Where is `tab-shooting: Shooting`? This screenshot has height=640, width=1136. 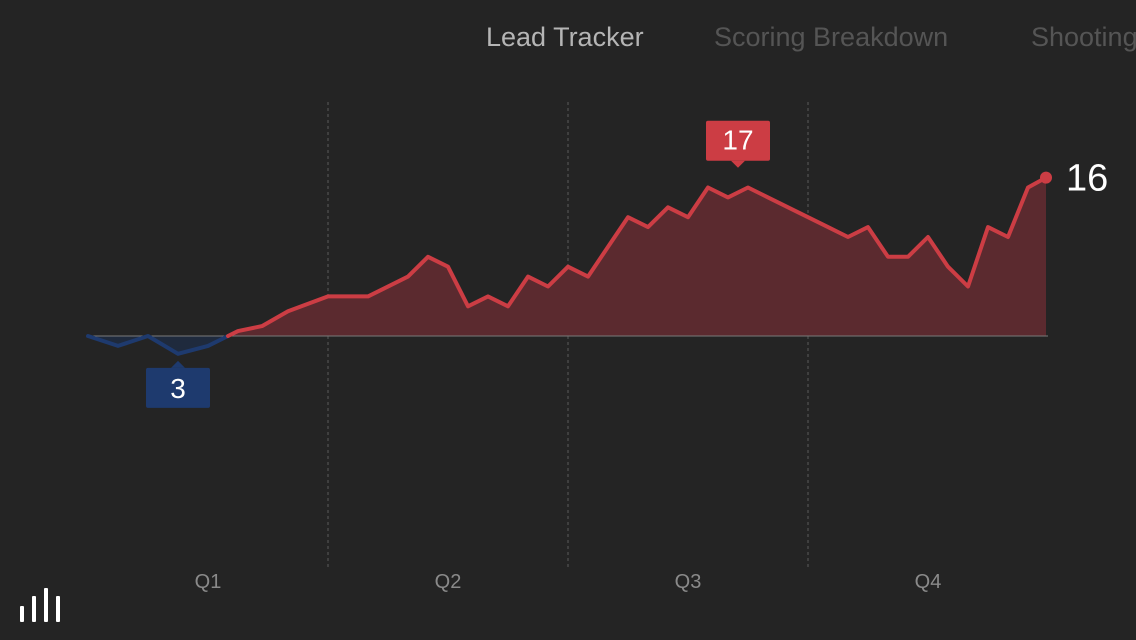 tab-shooting: Shooting is located at coordinates (1083, 37).